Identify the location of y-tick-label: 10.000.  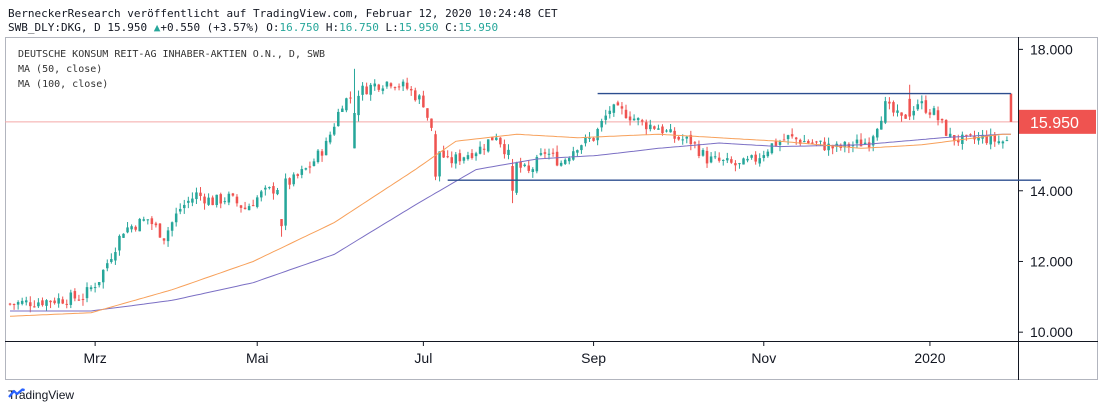
(1051, 332).